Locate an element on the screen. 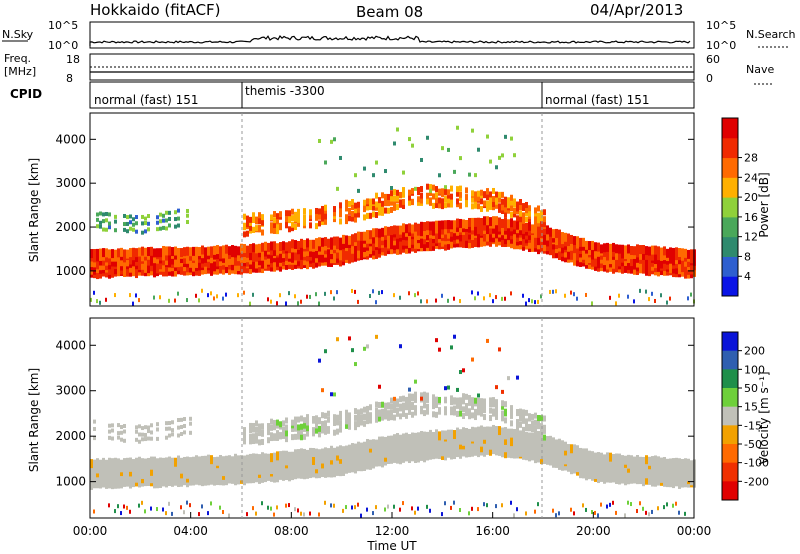 The height and width of the screenshot is (554, 800). velocity-colorbar-label: Velocity [m s⁻¹] is located at coordinates (764, 417).